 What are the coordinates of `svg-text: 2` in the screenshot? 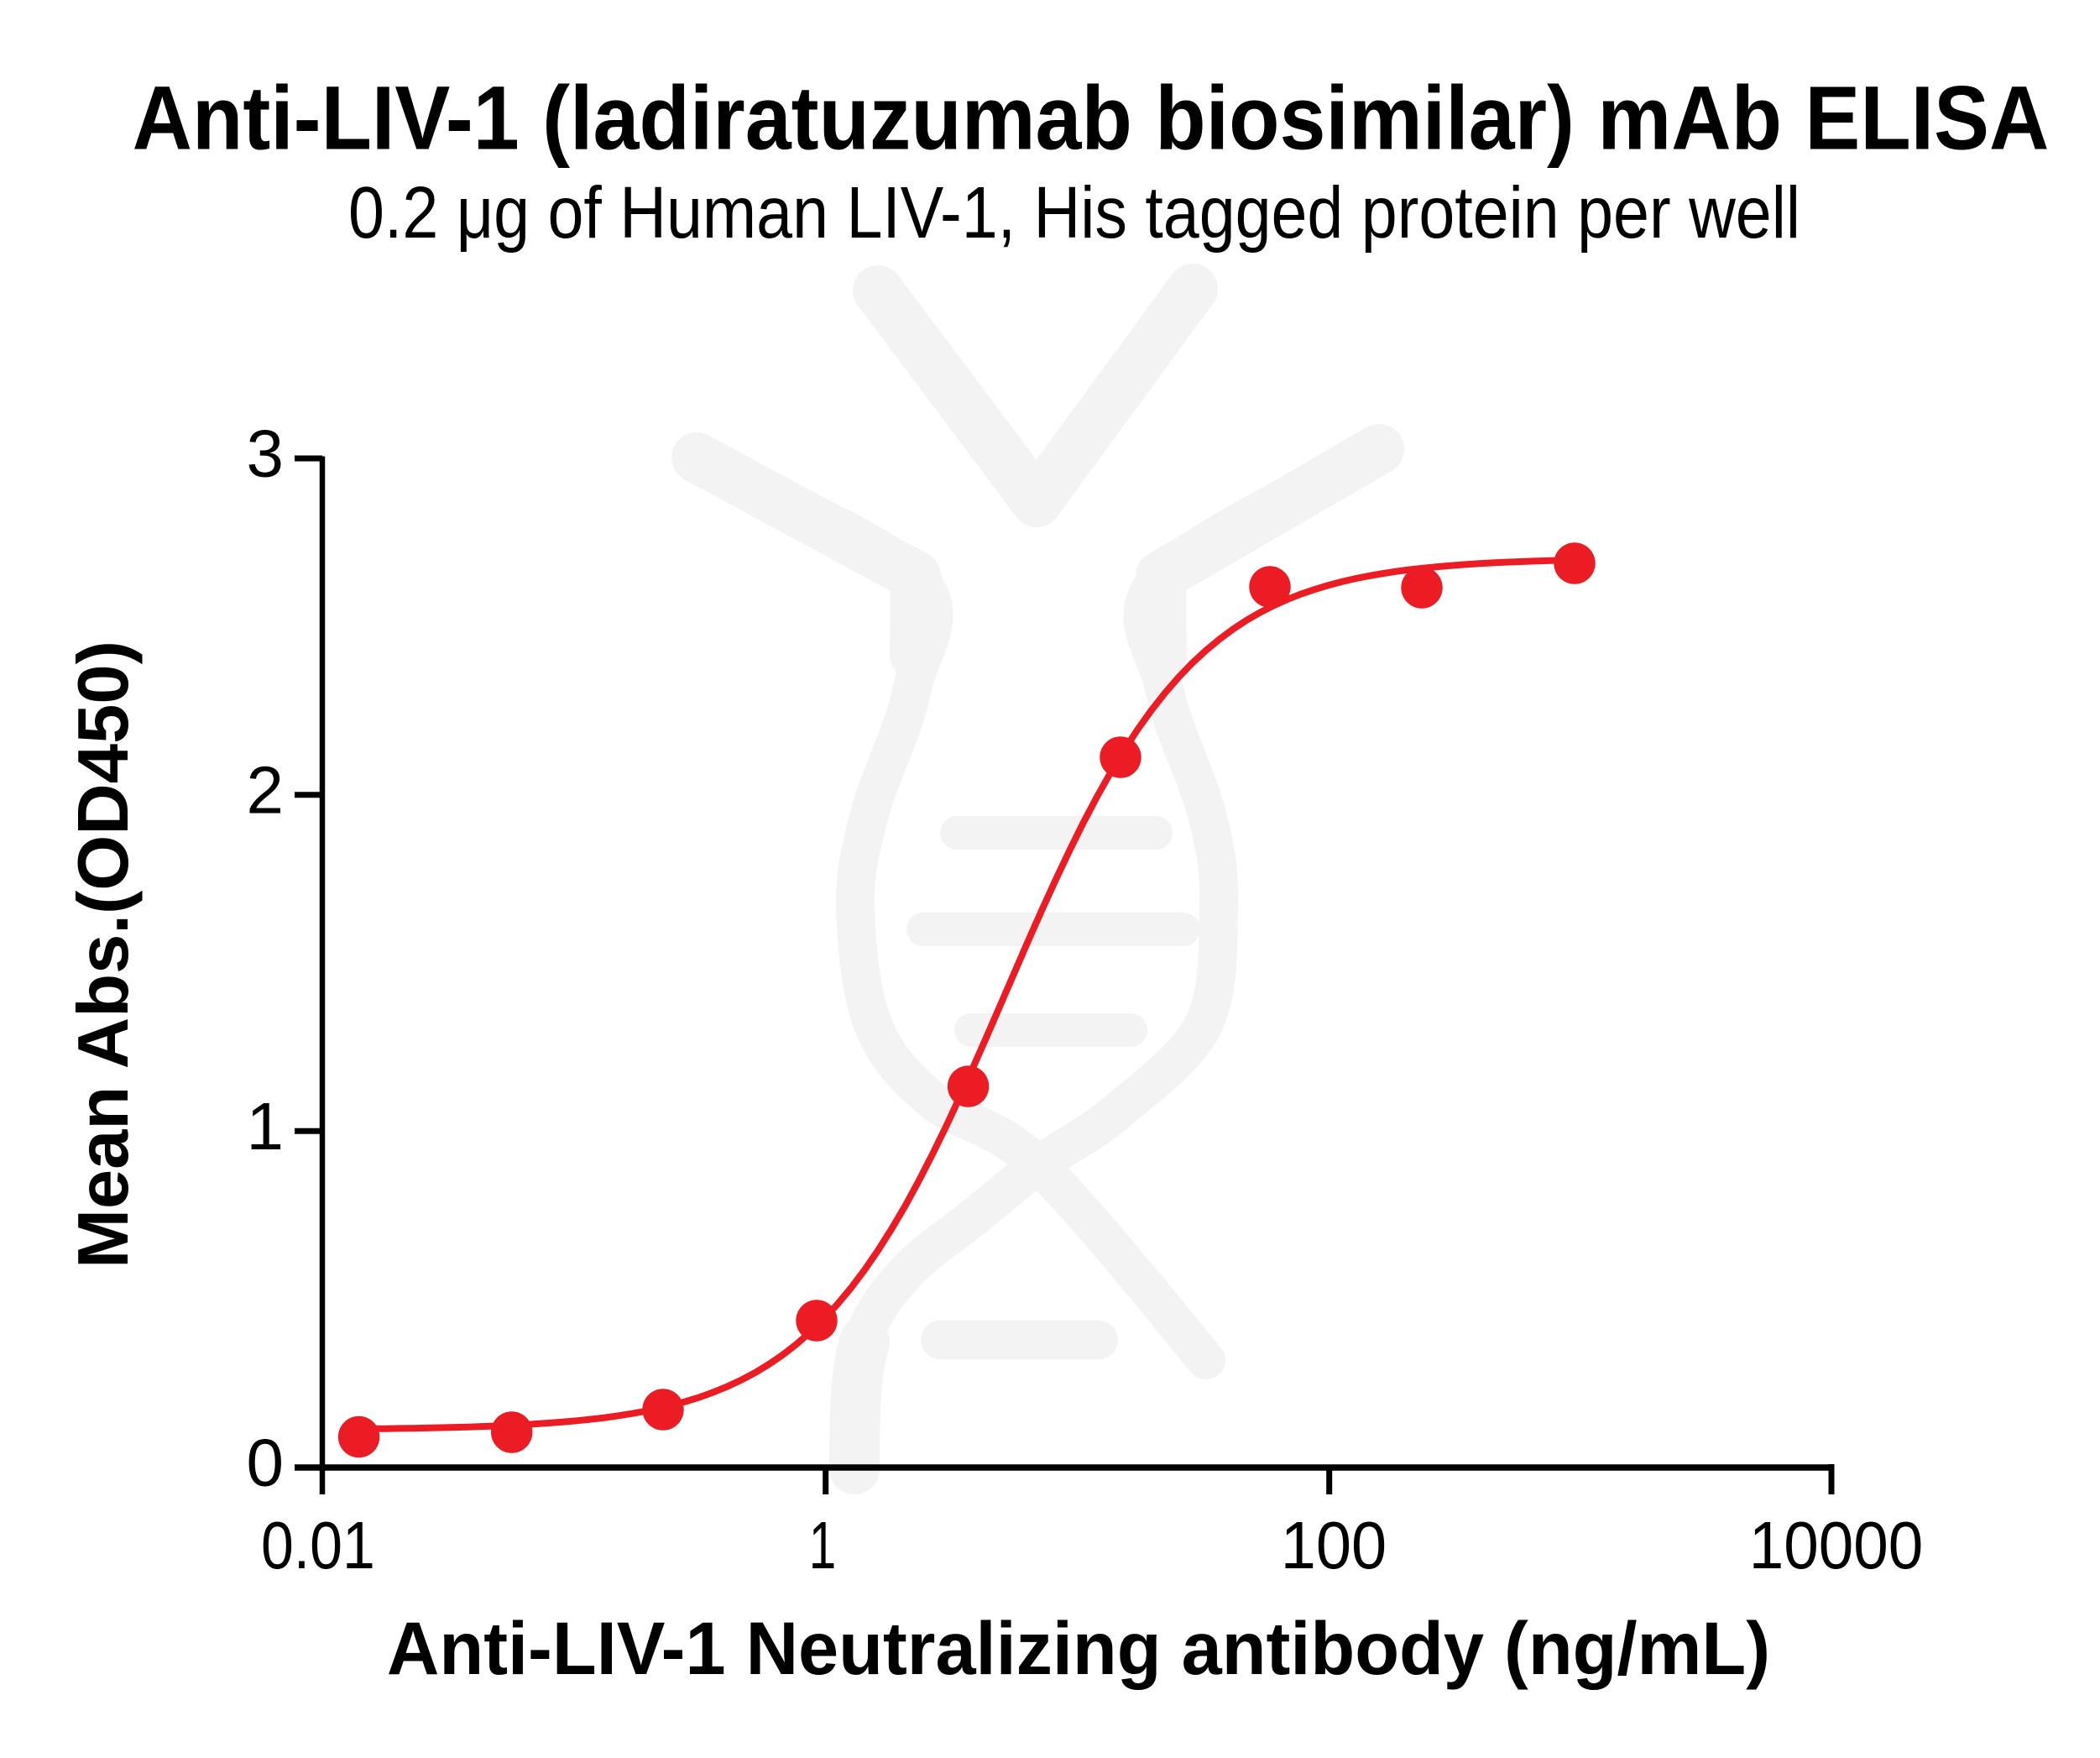 It's located at (266, 789).